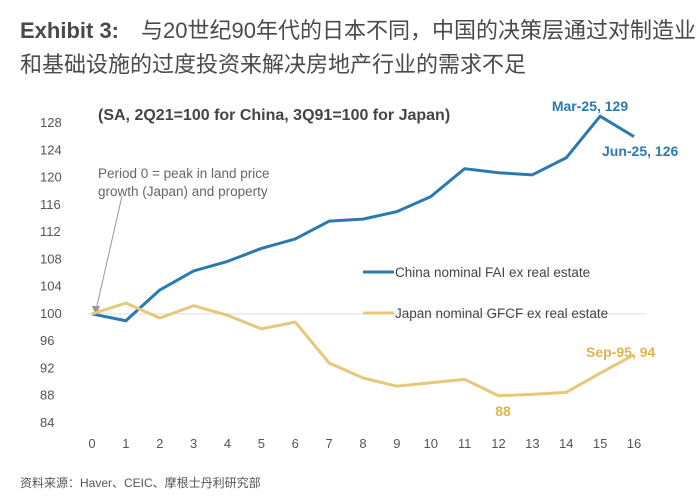 This screenshot has width=700, height=504. Describe the element at coordinates (140, 483) in the screenshot. I see `source-note: 资料来源：Haver、CEIC、摩根士丹利研究部` at that location.